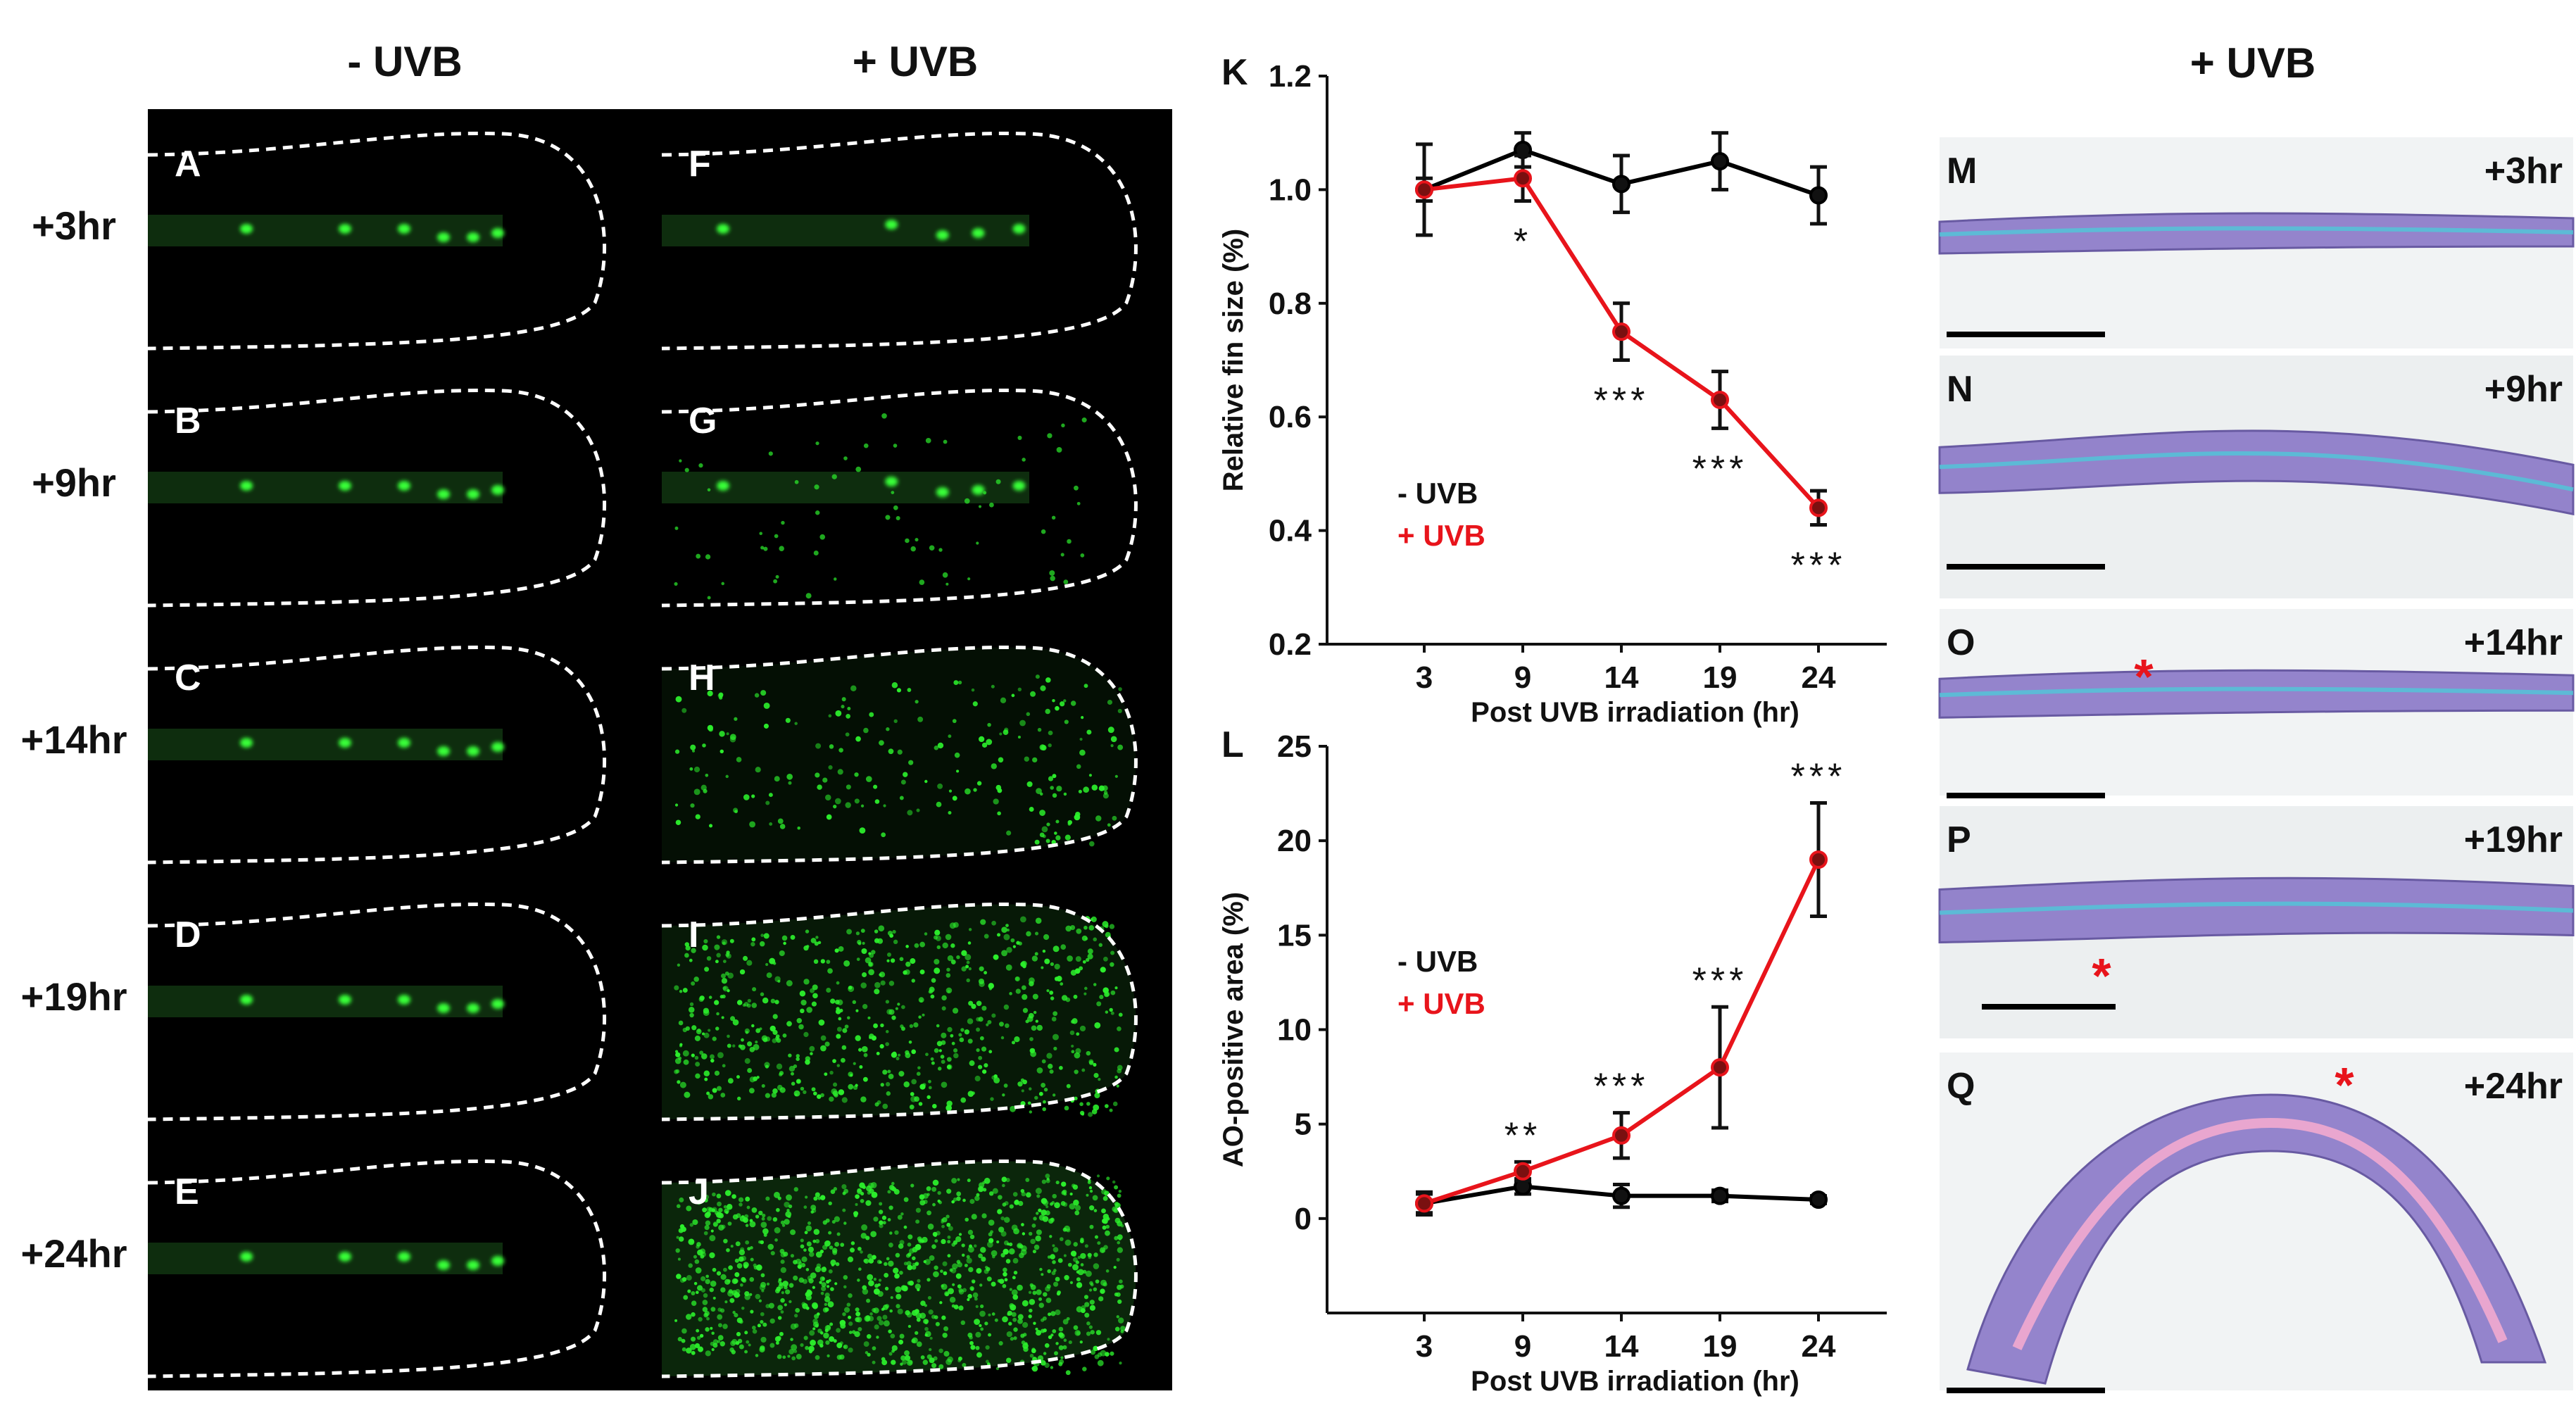 This screenshot has height=1420, width=2576. What do you see at coordinates (1819, 777) in the screenshot?
I see `significance-marker: ***` at bounding box center [1819, 777].